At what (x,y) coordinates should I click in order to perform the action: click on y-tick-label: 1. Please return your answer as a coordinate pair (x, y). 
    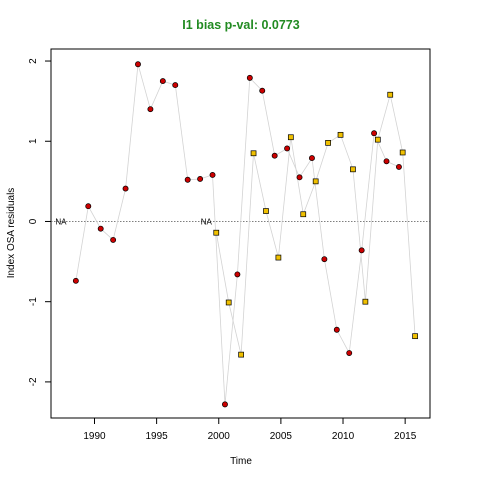
    Looking at the image, I should click on (33, 141).